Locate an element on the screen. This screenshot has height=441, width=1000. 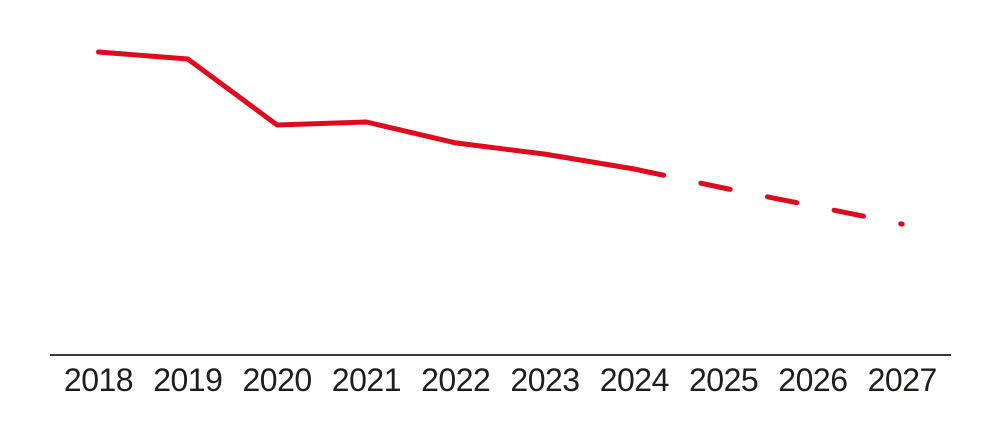
x-axis-tick-label-2025: 2025 is located at coordinates (723, 380).